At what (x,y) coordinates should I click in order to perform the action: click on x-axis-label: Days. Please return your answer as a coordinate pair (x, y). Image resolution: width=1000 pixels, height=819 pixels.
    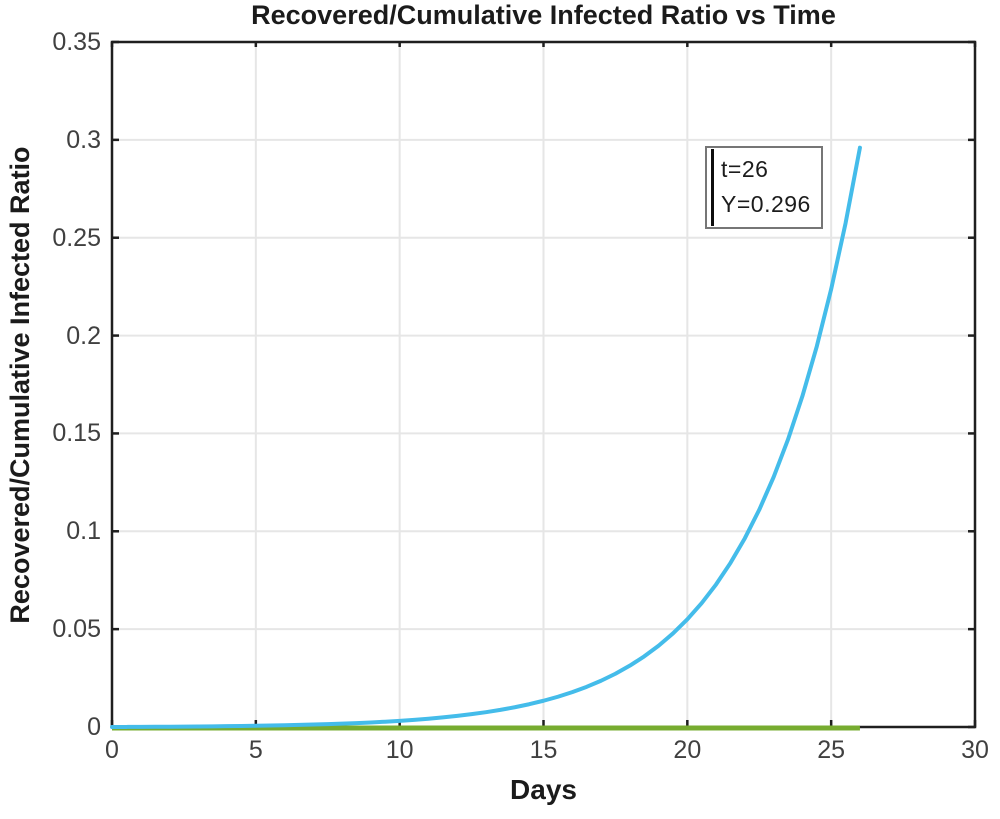
    Looking at the image, I should click on (543, 789).